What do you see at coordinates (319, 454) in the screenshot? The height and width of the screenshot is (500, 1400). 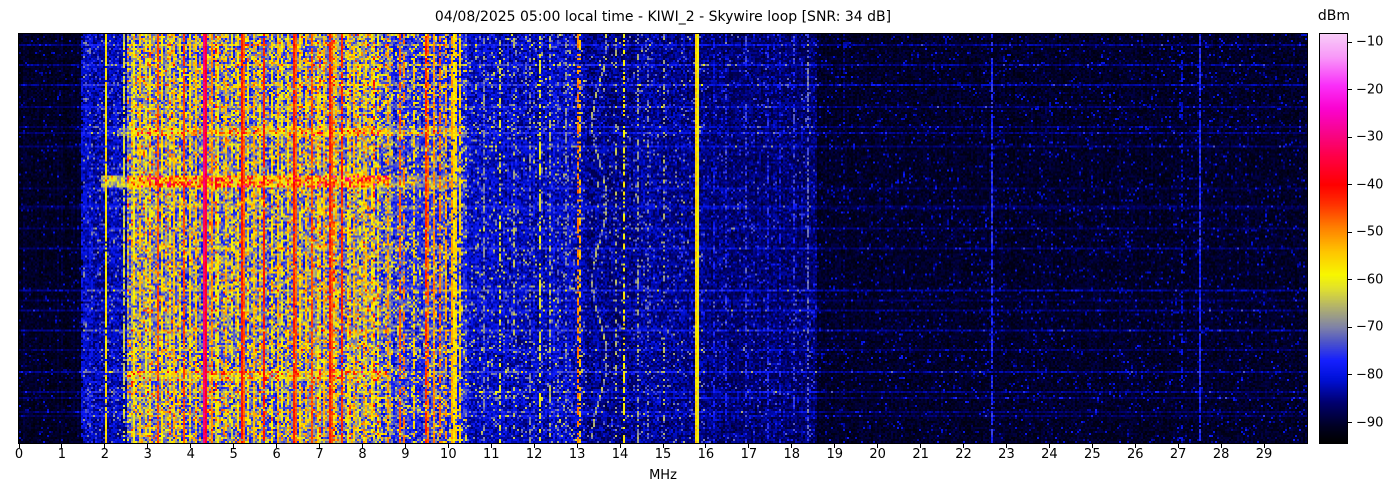 I see `x-tick-label: 7` at bounding box center [319, 454].